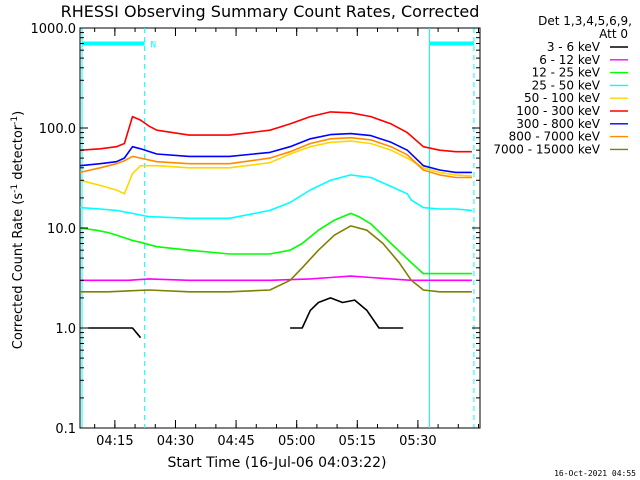  What do you see at coordinates (546, 149) in the screenshot?
I see `legend-entry-label: 7000 - 15000 keV` at bounding box center [546, 149].